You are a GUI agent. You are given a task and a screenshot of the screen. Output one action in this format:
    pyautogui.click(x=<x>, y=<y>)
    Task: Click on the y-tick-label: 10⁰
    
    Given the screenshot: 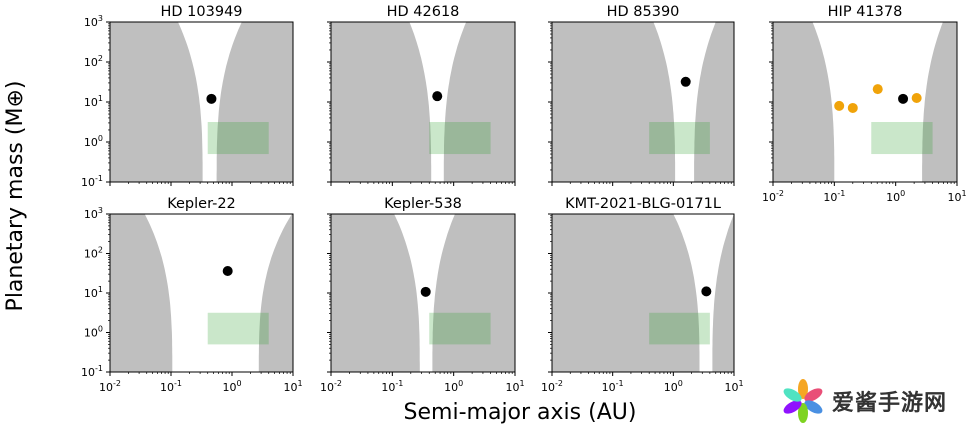 What is the action you would take?
    pyautogui.click(x=93, y=141)
    